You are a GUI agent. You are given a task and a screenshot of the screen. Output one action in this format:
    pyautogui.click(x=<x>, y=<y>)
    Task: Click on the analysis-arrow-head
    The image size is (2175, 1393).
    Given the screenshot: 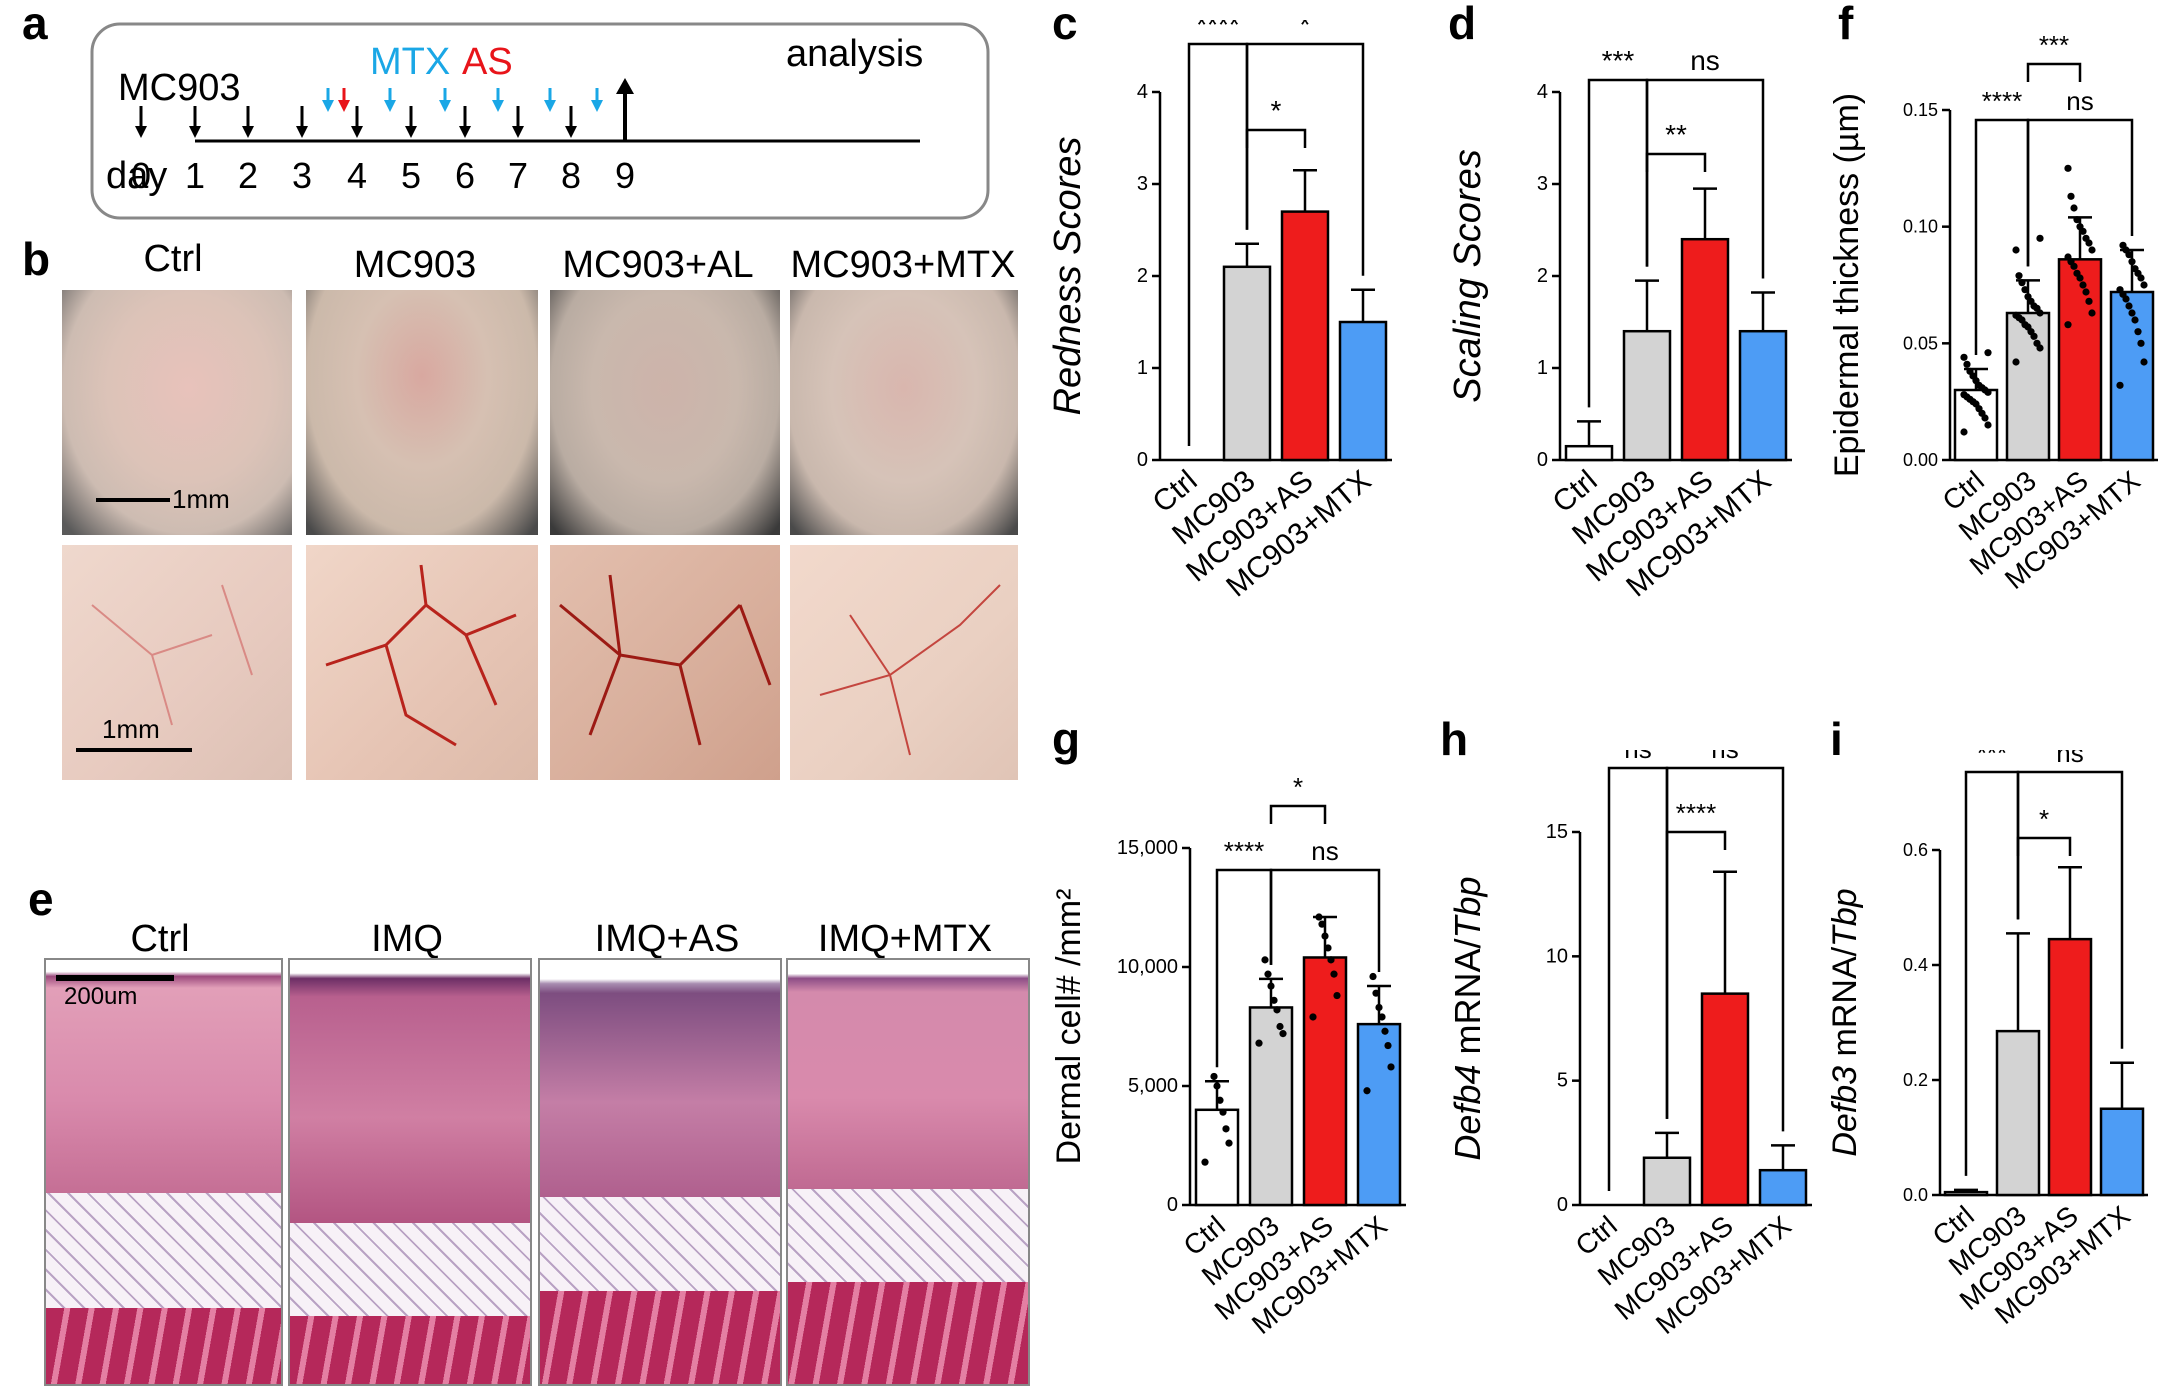 What is the action you would take?
    pyautogui.click(x=625, y=86)
    